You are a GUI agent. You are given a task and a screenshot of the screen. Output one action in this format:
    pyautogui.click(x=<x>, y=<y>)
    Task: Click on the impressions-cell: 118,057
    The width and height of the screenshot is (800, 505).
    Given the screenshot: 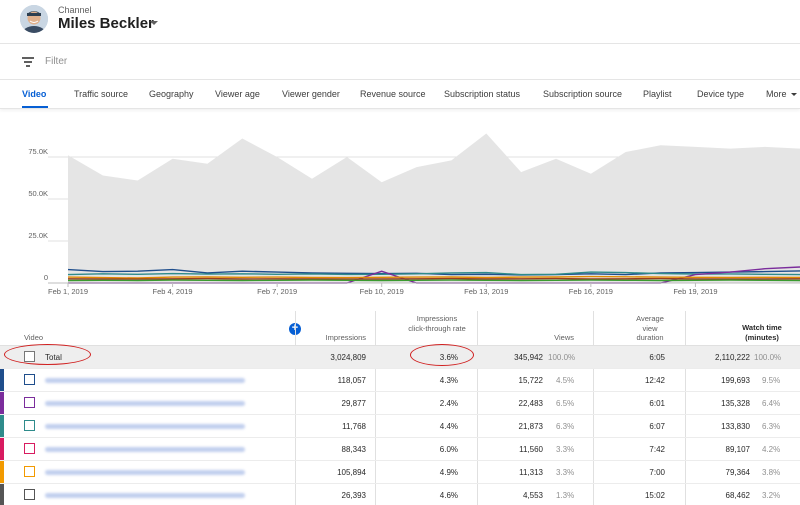 What is the action you would take?
    pyautogui.click(x=351, y=380)
    